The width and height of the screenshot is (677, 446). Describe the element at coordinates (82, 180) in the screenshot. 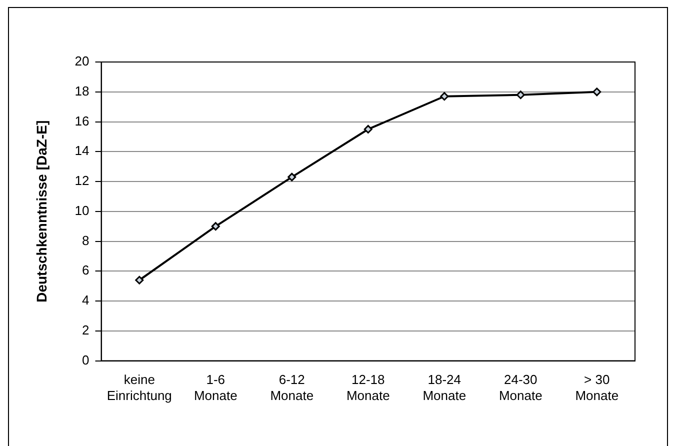

I see `y-tick-label: 12` at that location.